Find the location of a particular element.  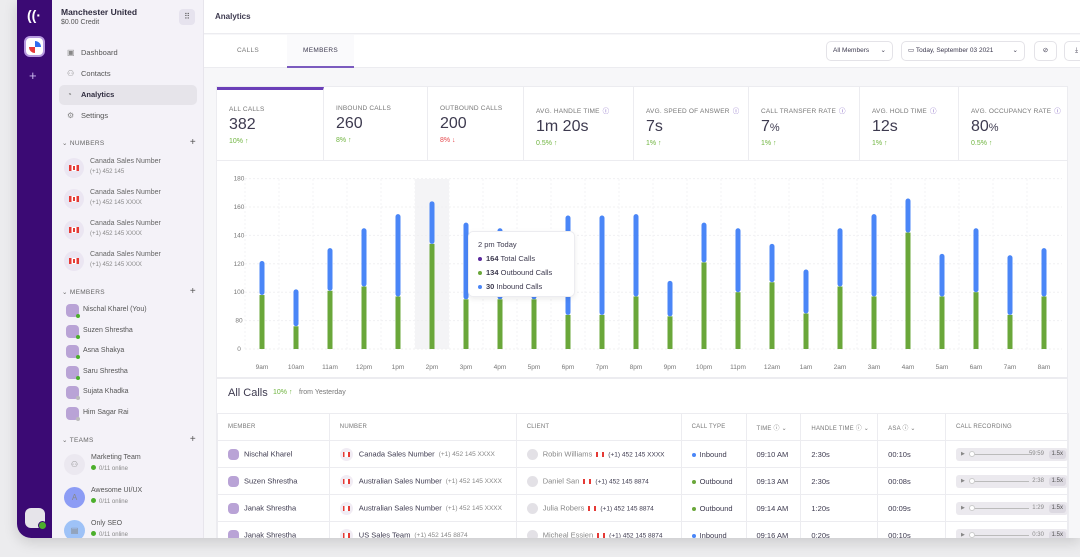

column-header-handle-time: HANDLE TIME ⓘ ⌄ is located at coordinates (839, 427).